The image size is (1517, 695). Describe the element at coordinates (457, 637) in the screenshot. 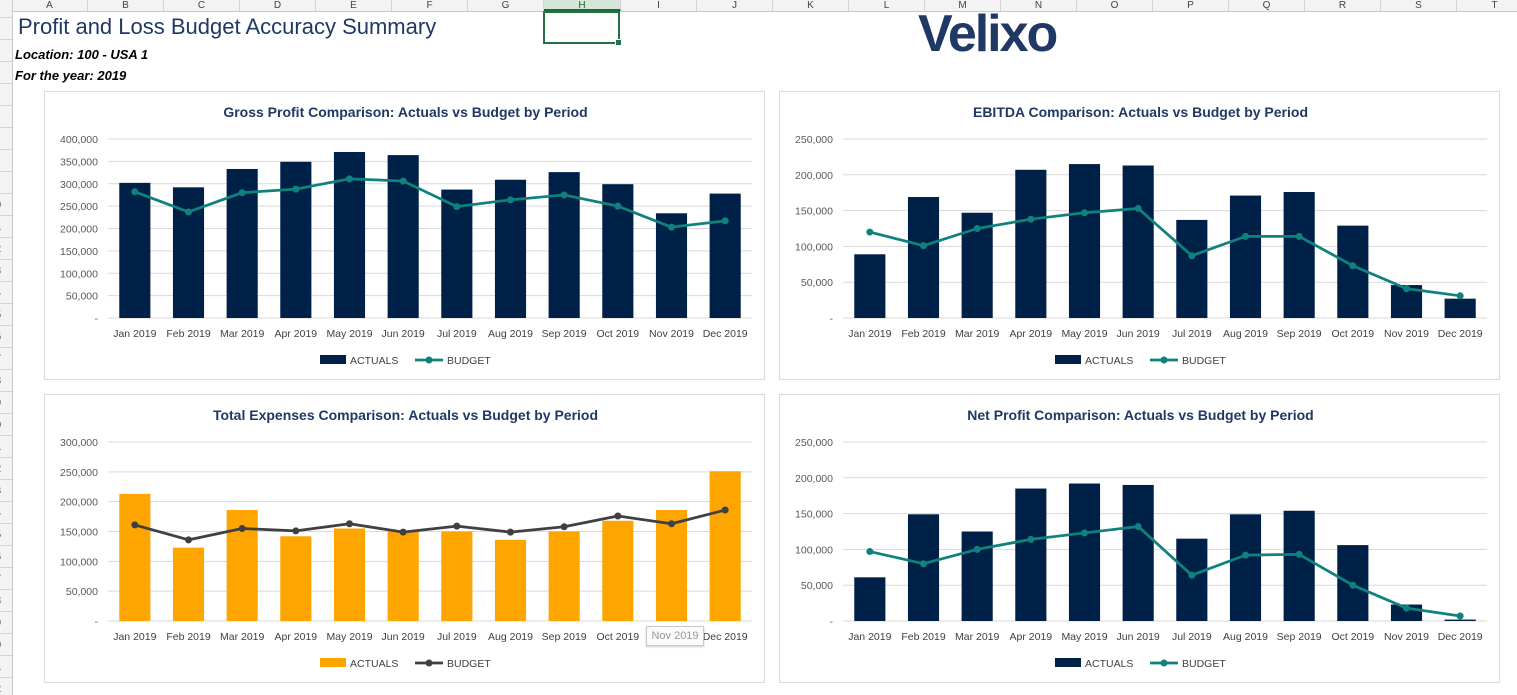

I see `x-tick-label: Jul 2019` at that location.